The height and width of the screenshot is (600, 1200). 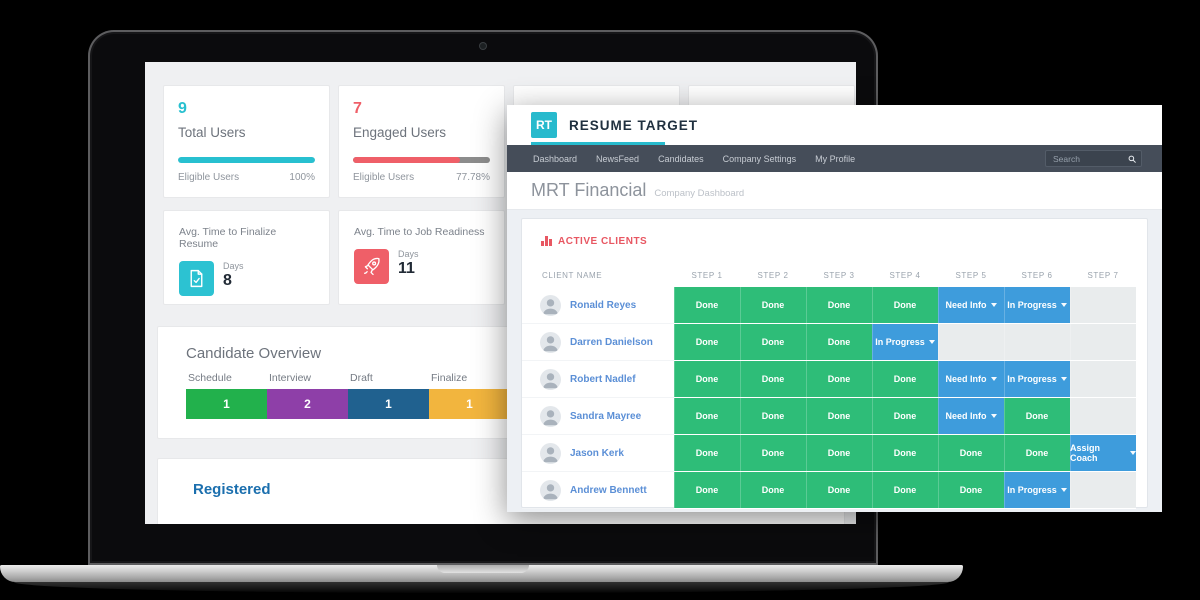 What do you see at coordinates (759, 158) in the screenshot?
I see `nav-item-company-settings: Company Settings` at bounding box center [759, 158].